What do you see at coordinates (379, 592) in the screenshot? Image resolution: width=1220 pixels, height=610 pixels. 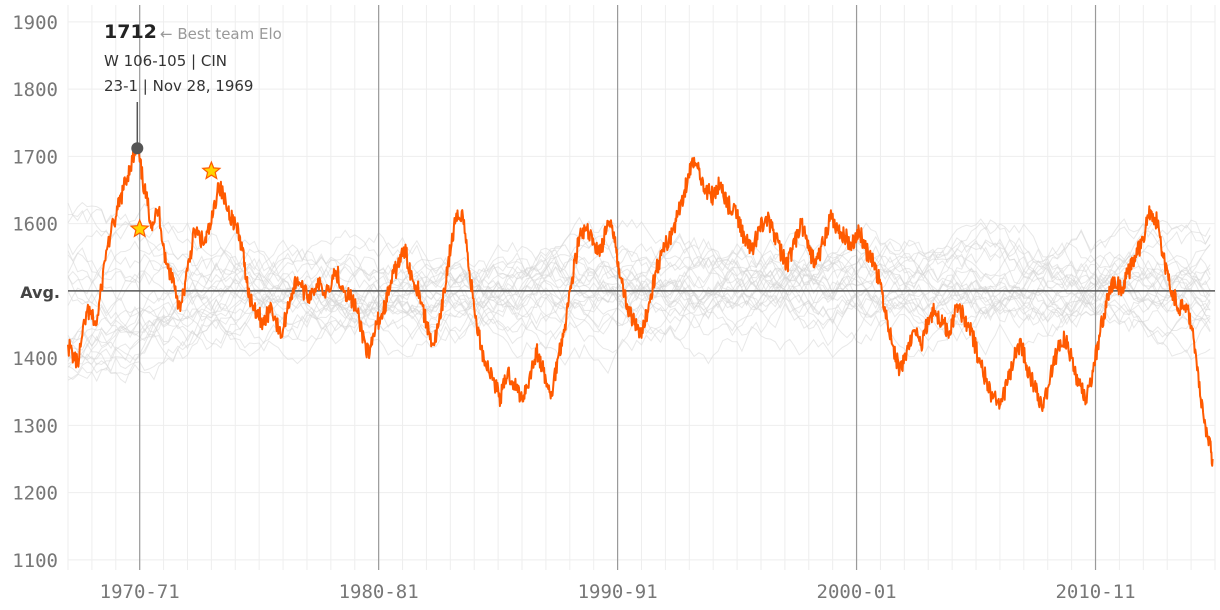 I see `x-tick-label: 1980-81` at bounding box center [379, 592].